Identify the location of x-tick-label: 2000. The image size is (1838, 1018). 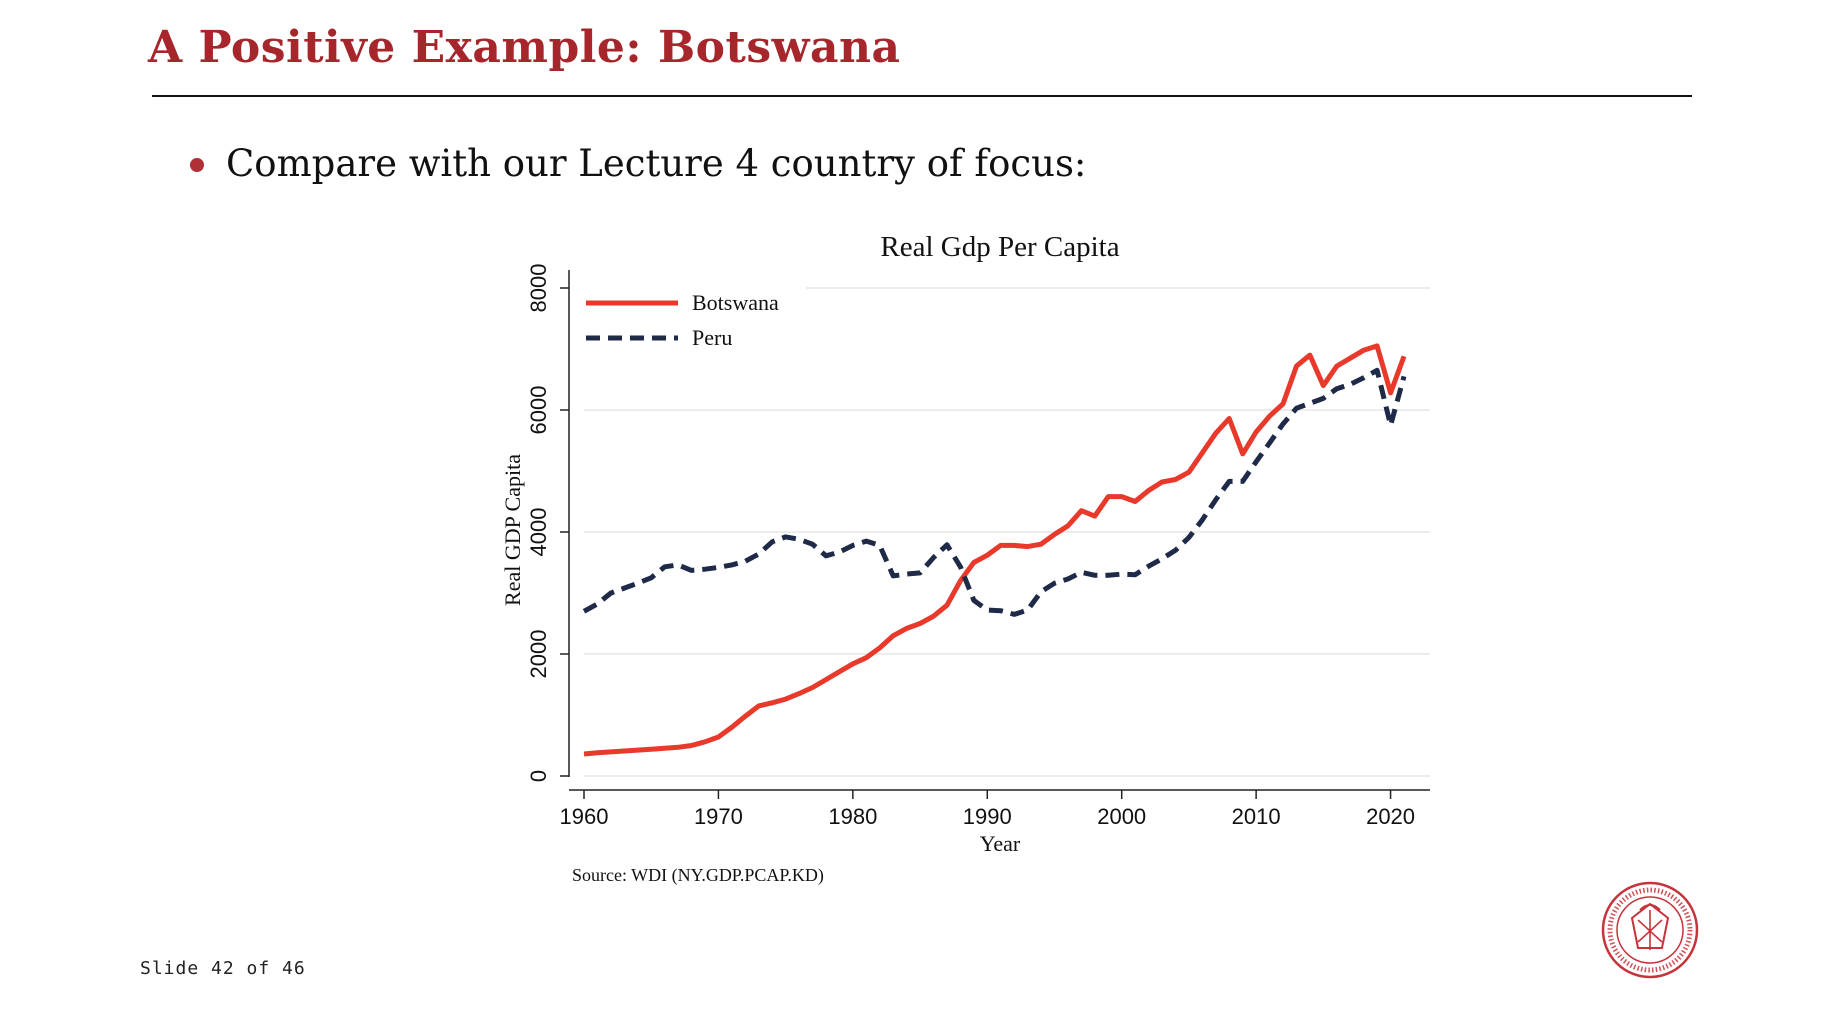
(1121, 816).